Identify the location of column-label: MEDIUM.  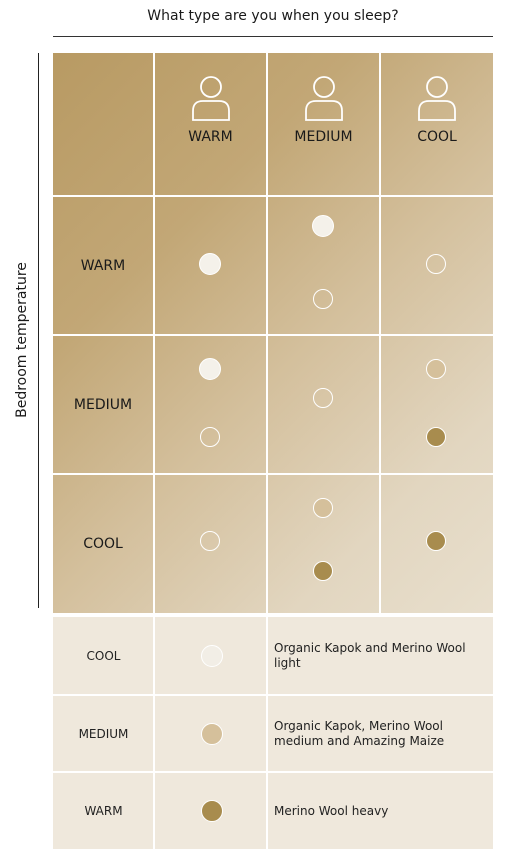
(323, 137).